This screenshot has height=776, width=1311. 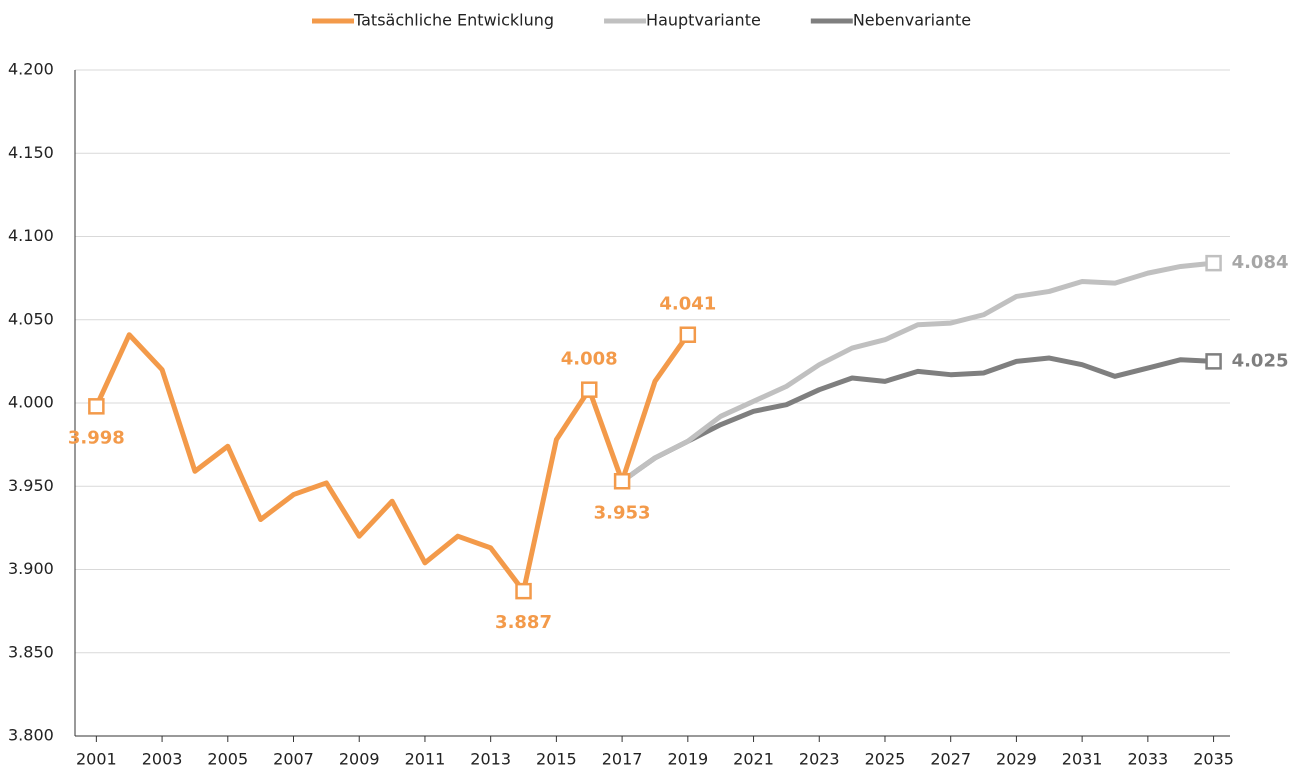 I want to click on legend-label: Nebenvariante, so click(x=912, y=20).